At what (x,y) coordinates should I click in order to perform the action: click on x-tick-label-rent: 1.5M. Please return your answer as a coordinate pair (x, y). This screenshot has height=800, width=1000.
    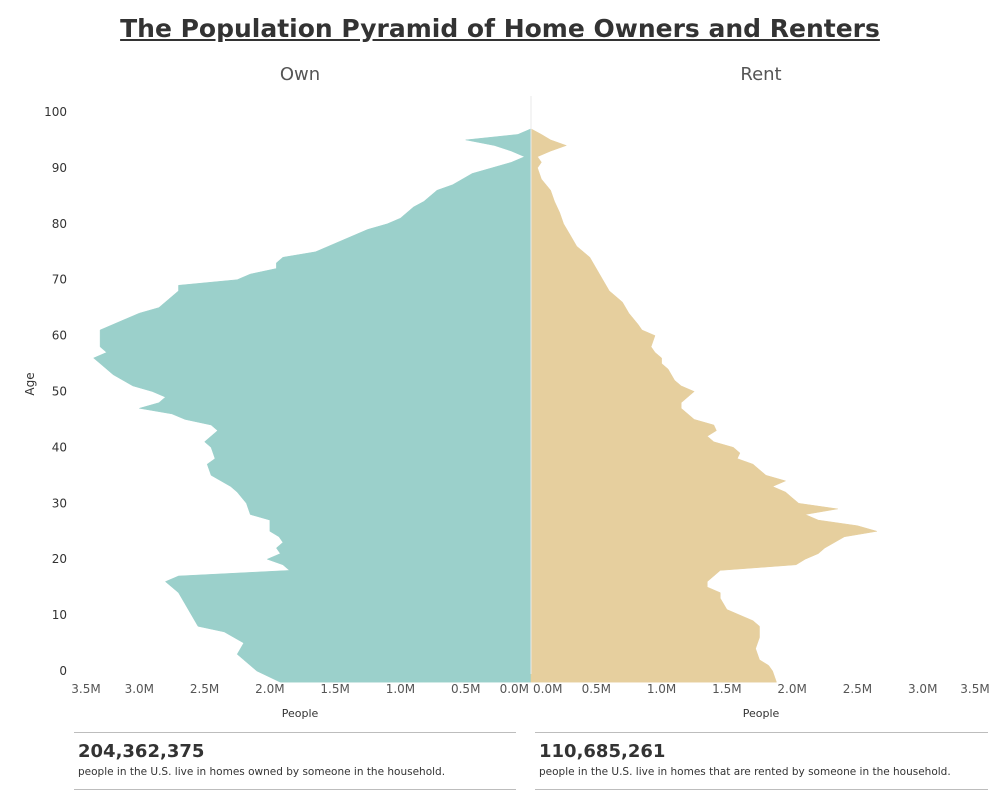
    Looking at the image, I should click on (726, 689).